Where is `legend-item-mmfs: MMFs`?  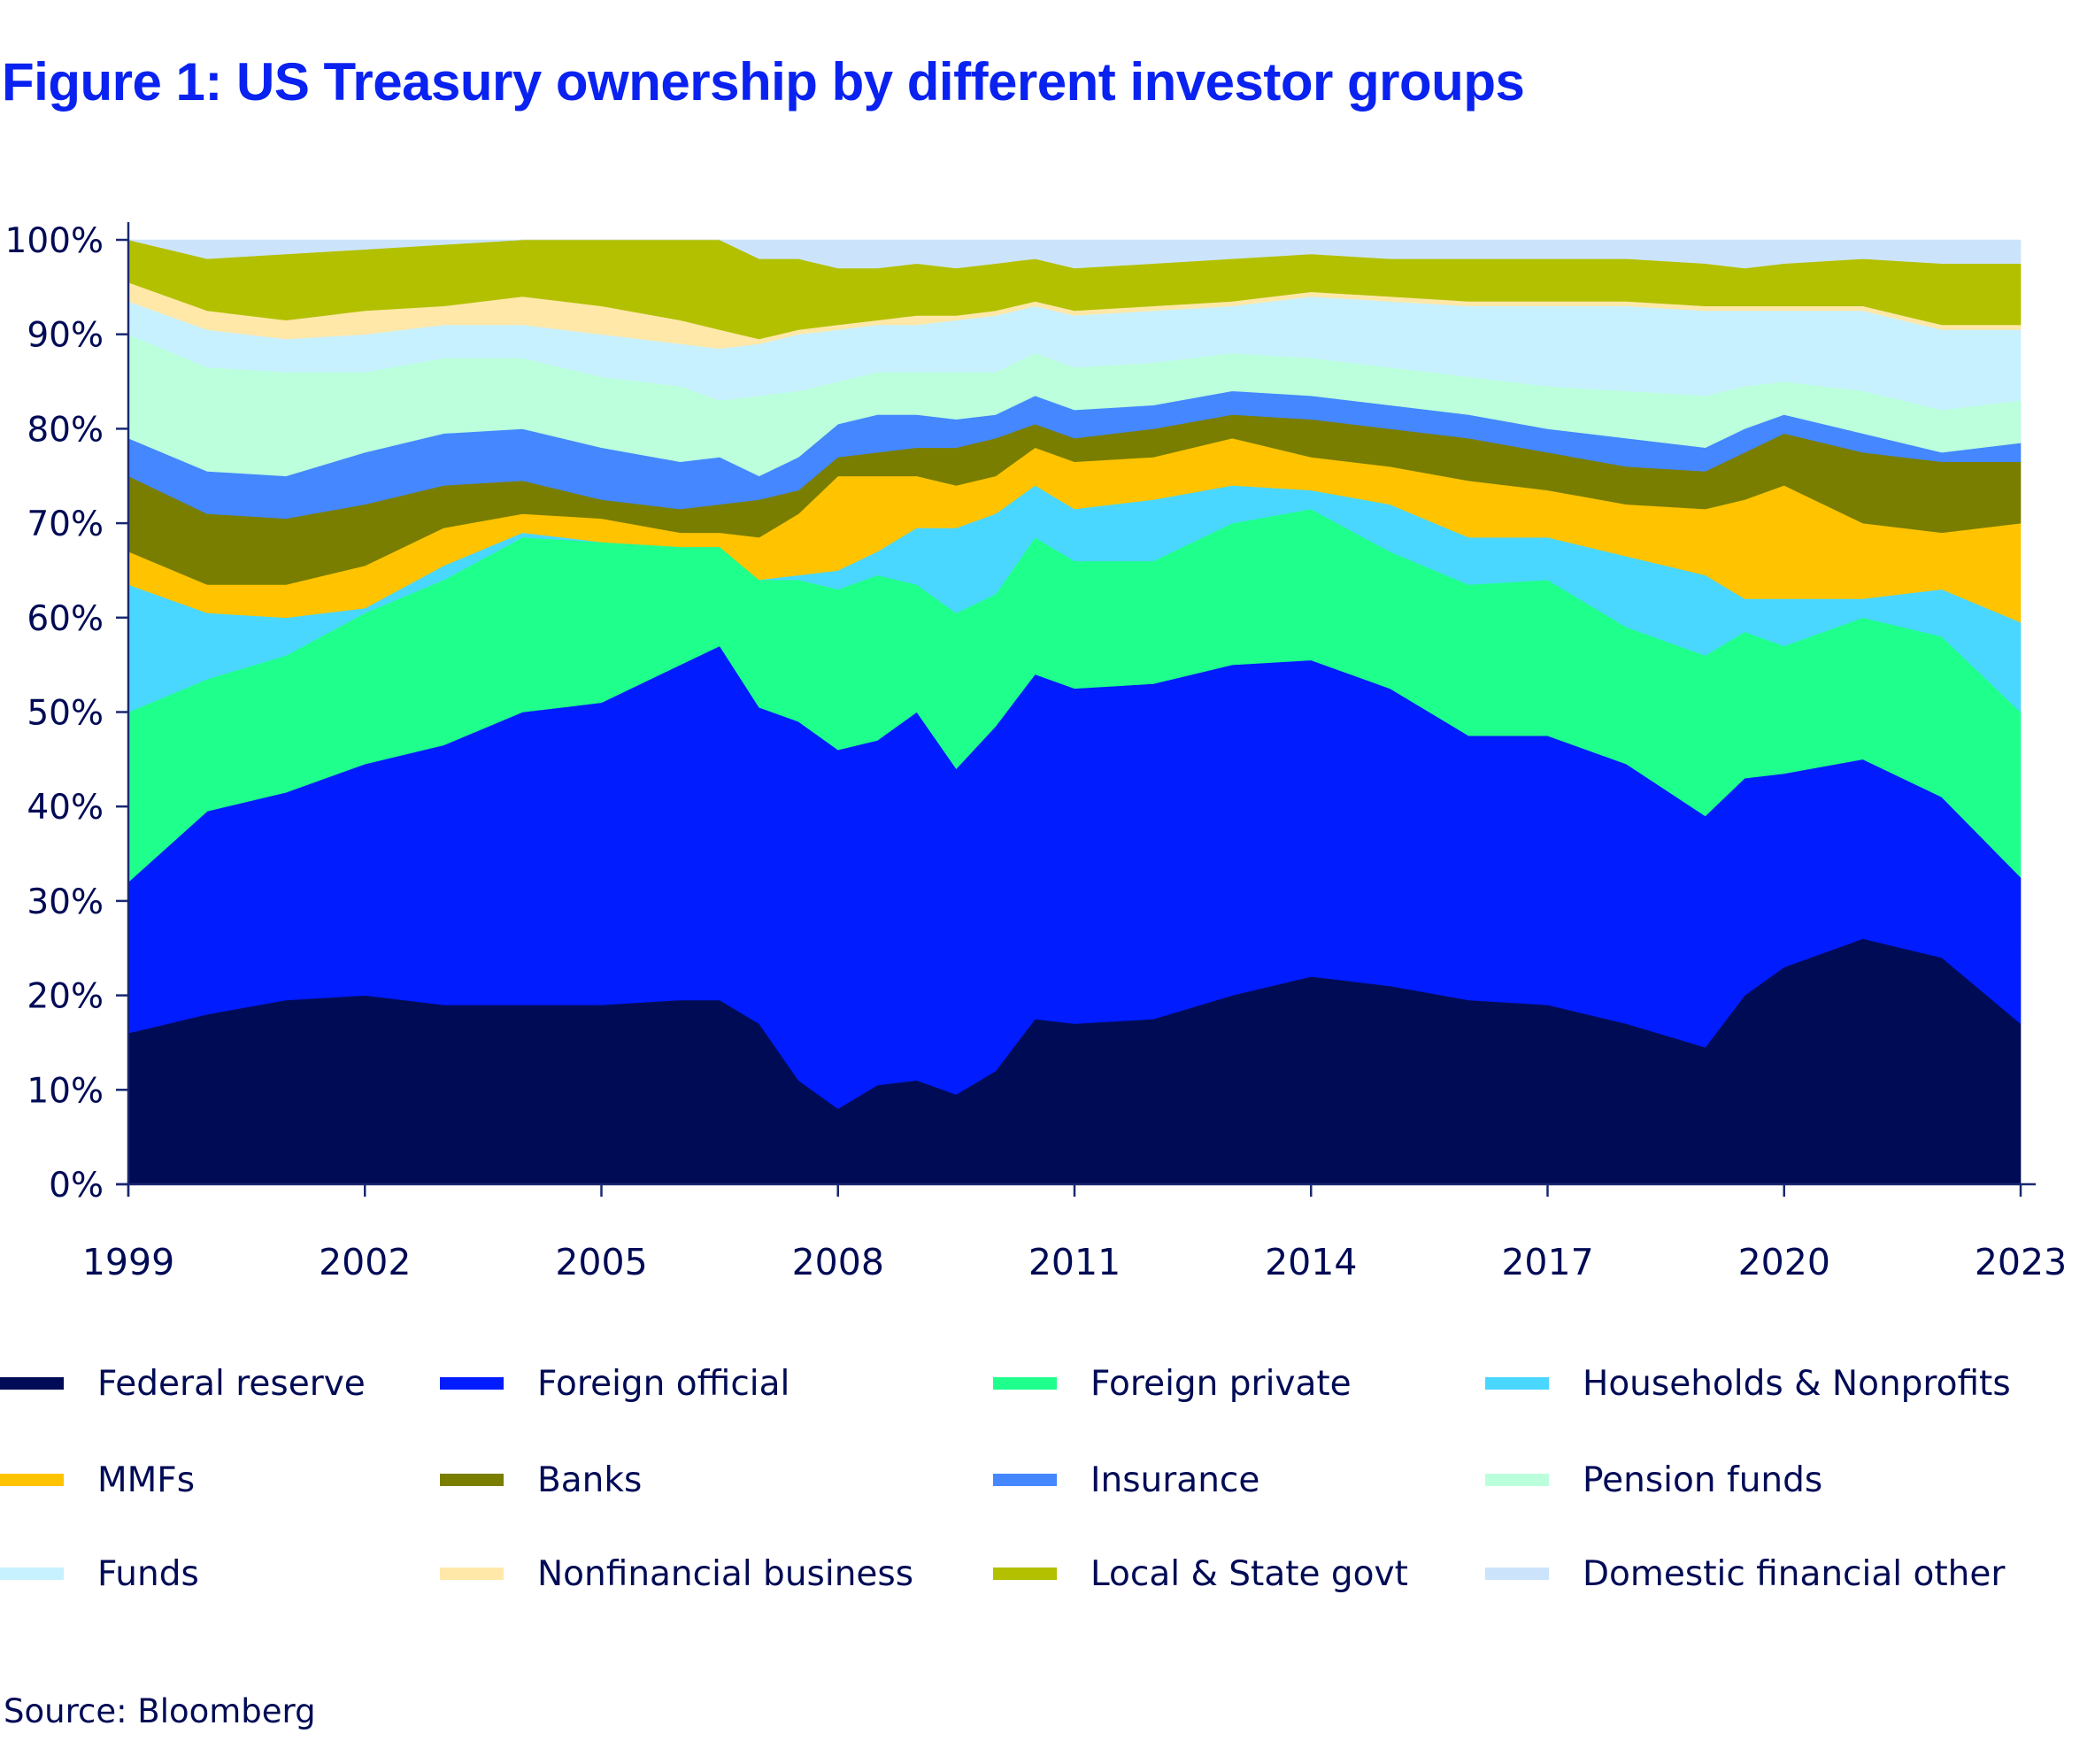
legend-item-mmfs: MMFs is located at coordinates (97, 1480).